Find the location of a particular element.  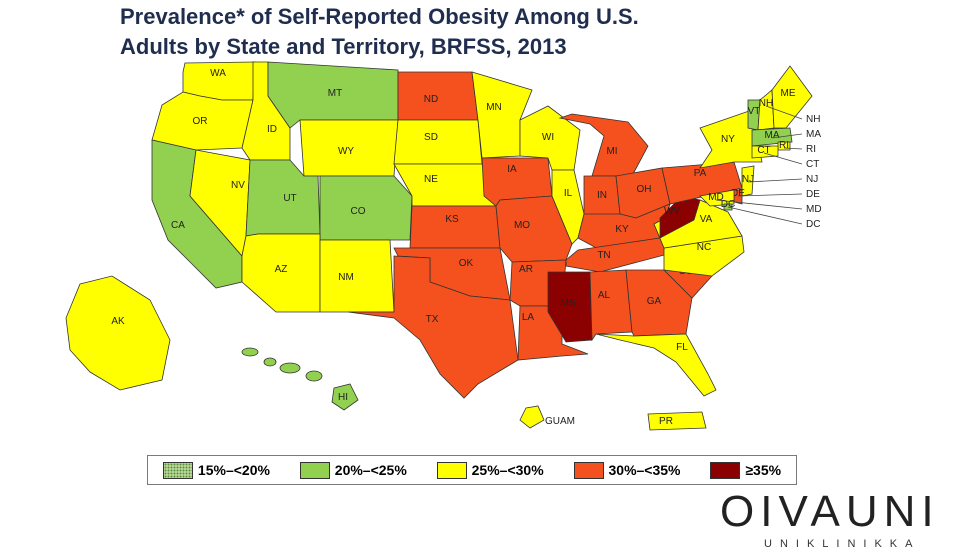

state-label-nv: NV is located at coordinates (238, 185).